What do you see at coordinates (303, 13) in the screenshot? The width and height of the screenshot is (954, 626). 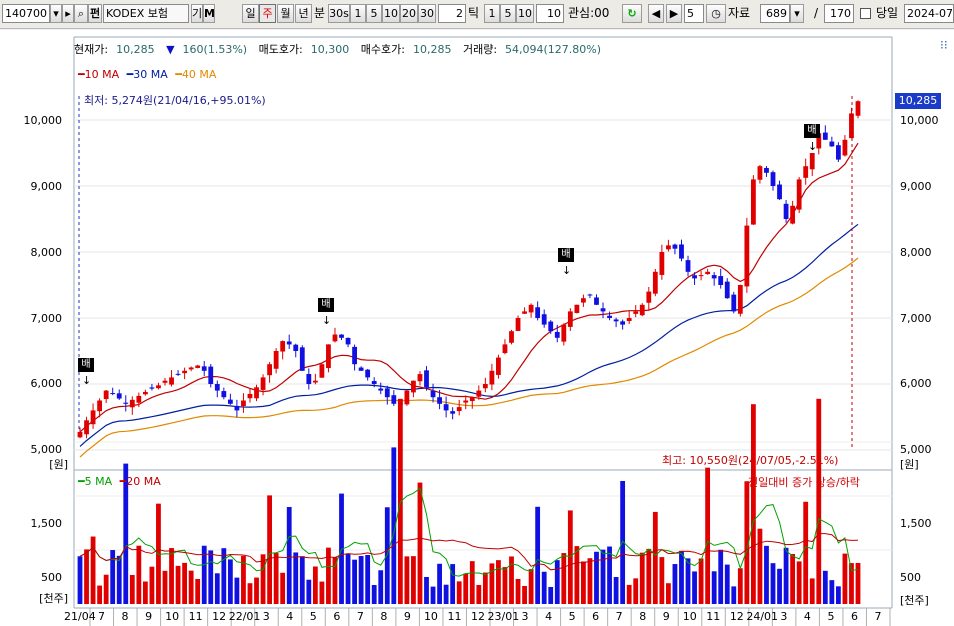 I see `period-year-button: 년` at bounding box center [303, 13].